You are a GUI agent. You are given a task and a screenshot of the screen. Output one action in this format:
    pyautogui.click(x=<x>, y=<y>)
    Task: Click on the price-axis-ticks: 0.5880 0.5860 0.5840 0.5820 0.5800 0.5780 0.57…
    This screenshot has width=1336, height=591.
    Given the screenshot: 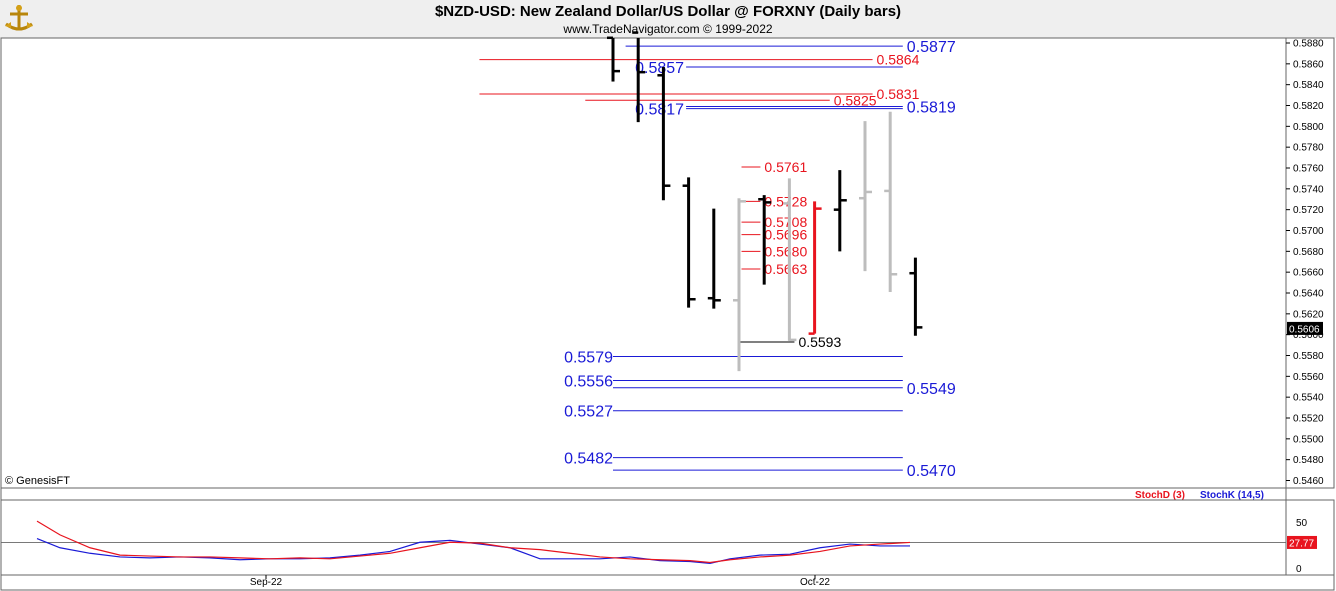 What is the action you would take?
    pyautogui.click(x=1305, y=263)
    